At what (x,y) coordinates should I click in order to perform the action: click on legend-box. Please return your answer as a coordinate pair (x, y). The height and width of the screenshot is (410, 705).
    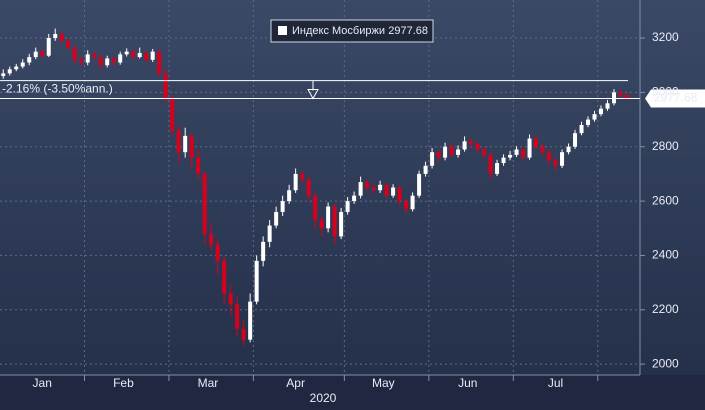
    Looking at the image, I should click on (352, 31).